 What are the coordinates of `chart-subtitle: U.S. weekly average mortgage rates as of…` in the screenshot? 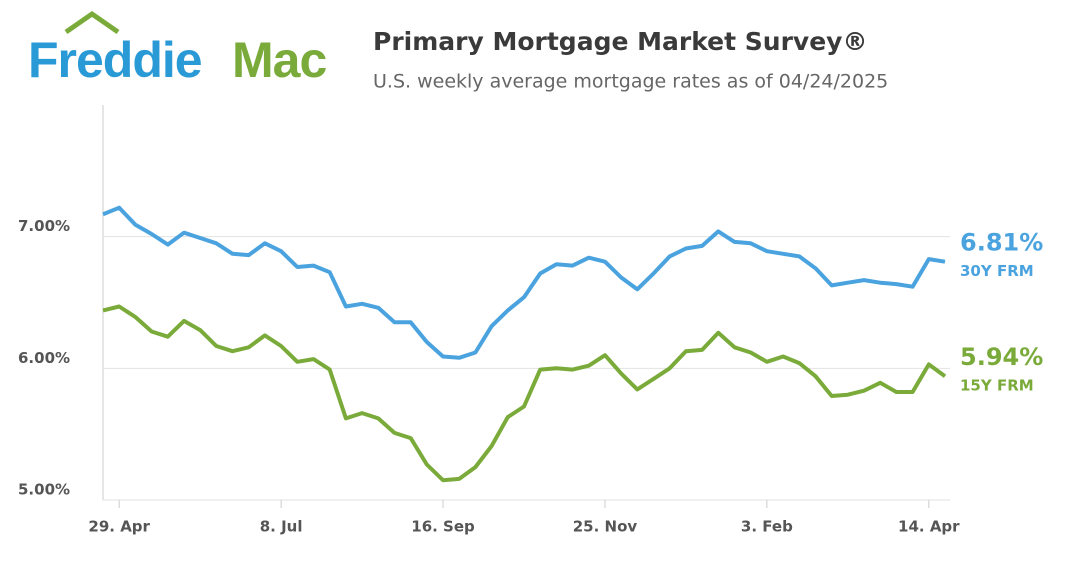 It's located at (630, 82).